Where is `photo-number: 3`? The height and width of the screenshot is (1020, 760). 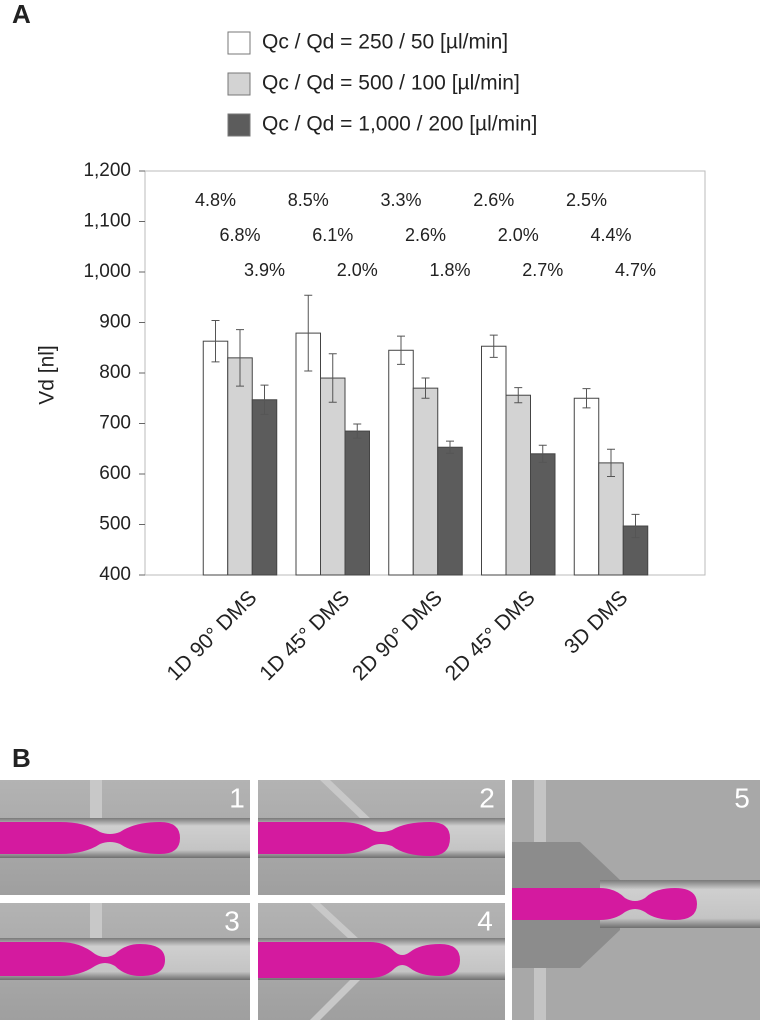
photo-number: 3 is located at coordinates (232, 920).